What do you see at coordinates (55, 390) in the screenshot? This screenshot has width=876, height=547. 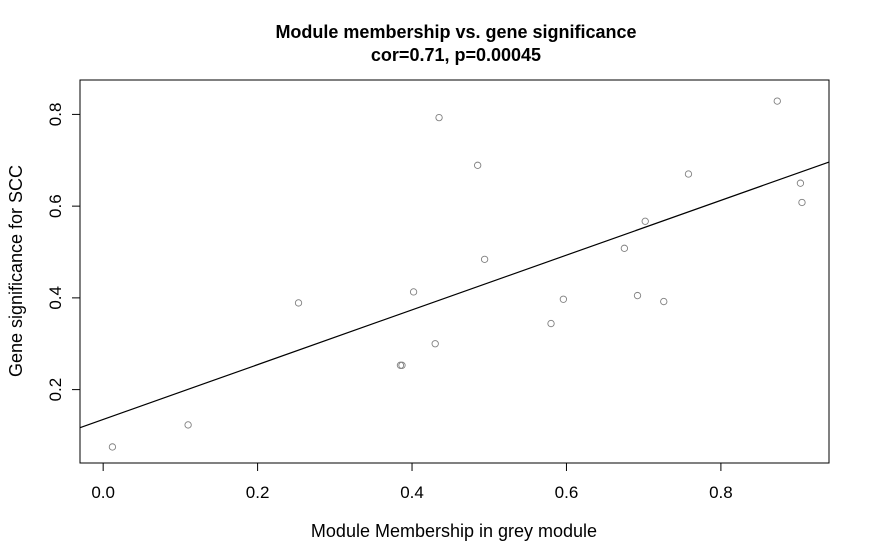 I see `y-tick-label: 0.2` at bounding box center [55, 390].